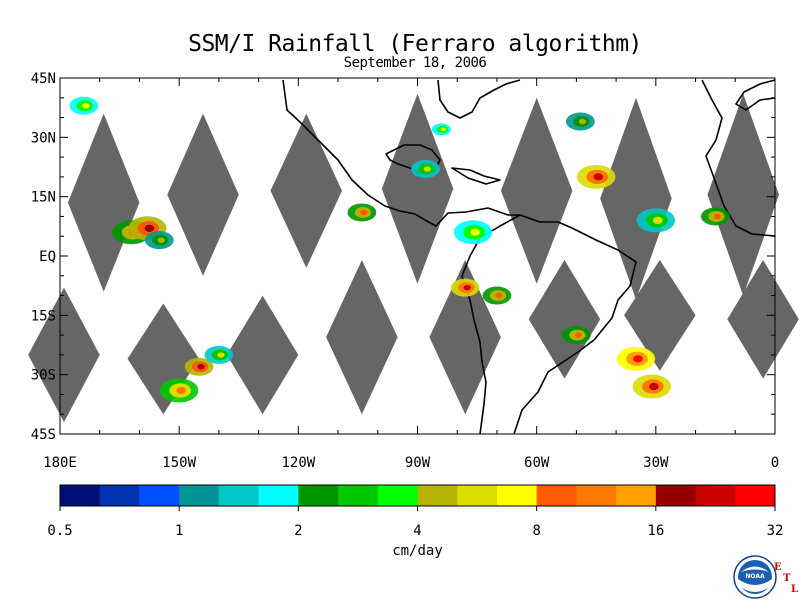 This screenshot has height=600, width=800. Describe the element at coordinates (415, 521) in the screenshot. I see `colorbar: 0.5 1 2 4 8 16 32 cm/day` at that location.